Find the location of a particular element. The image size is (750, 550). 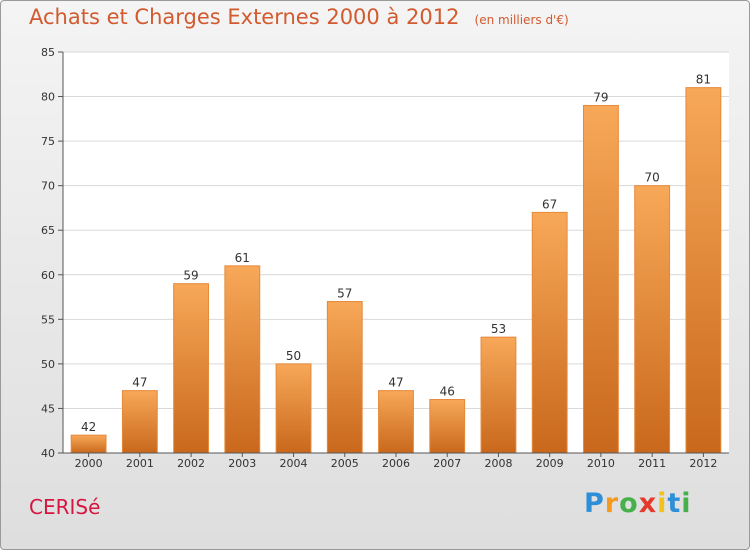

data-label: 61 is located at coordinates (242, 258).